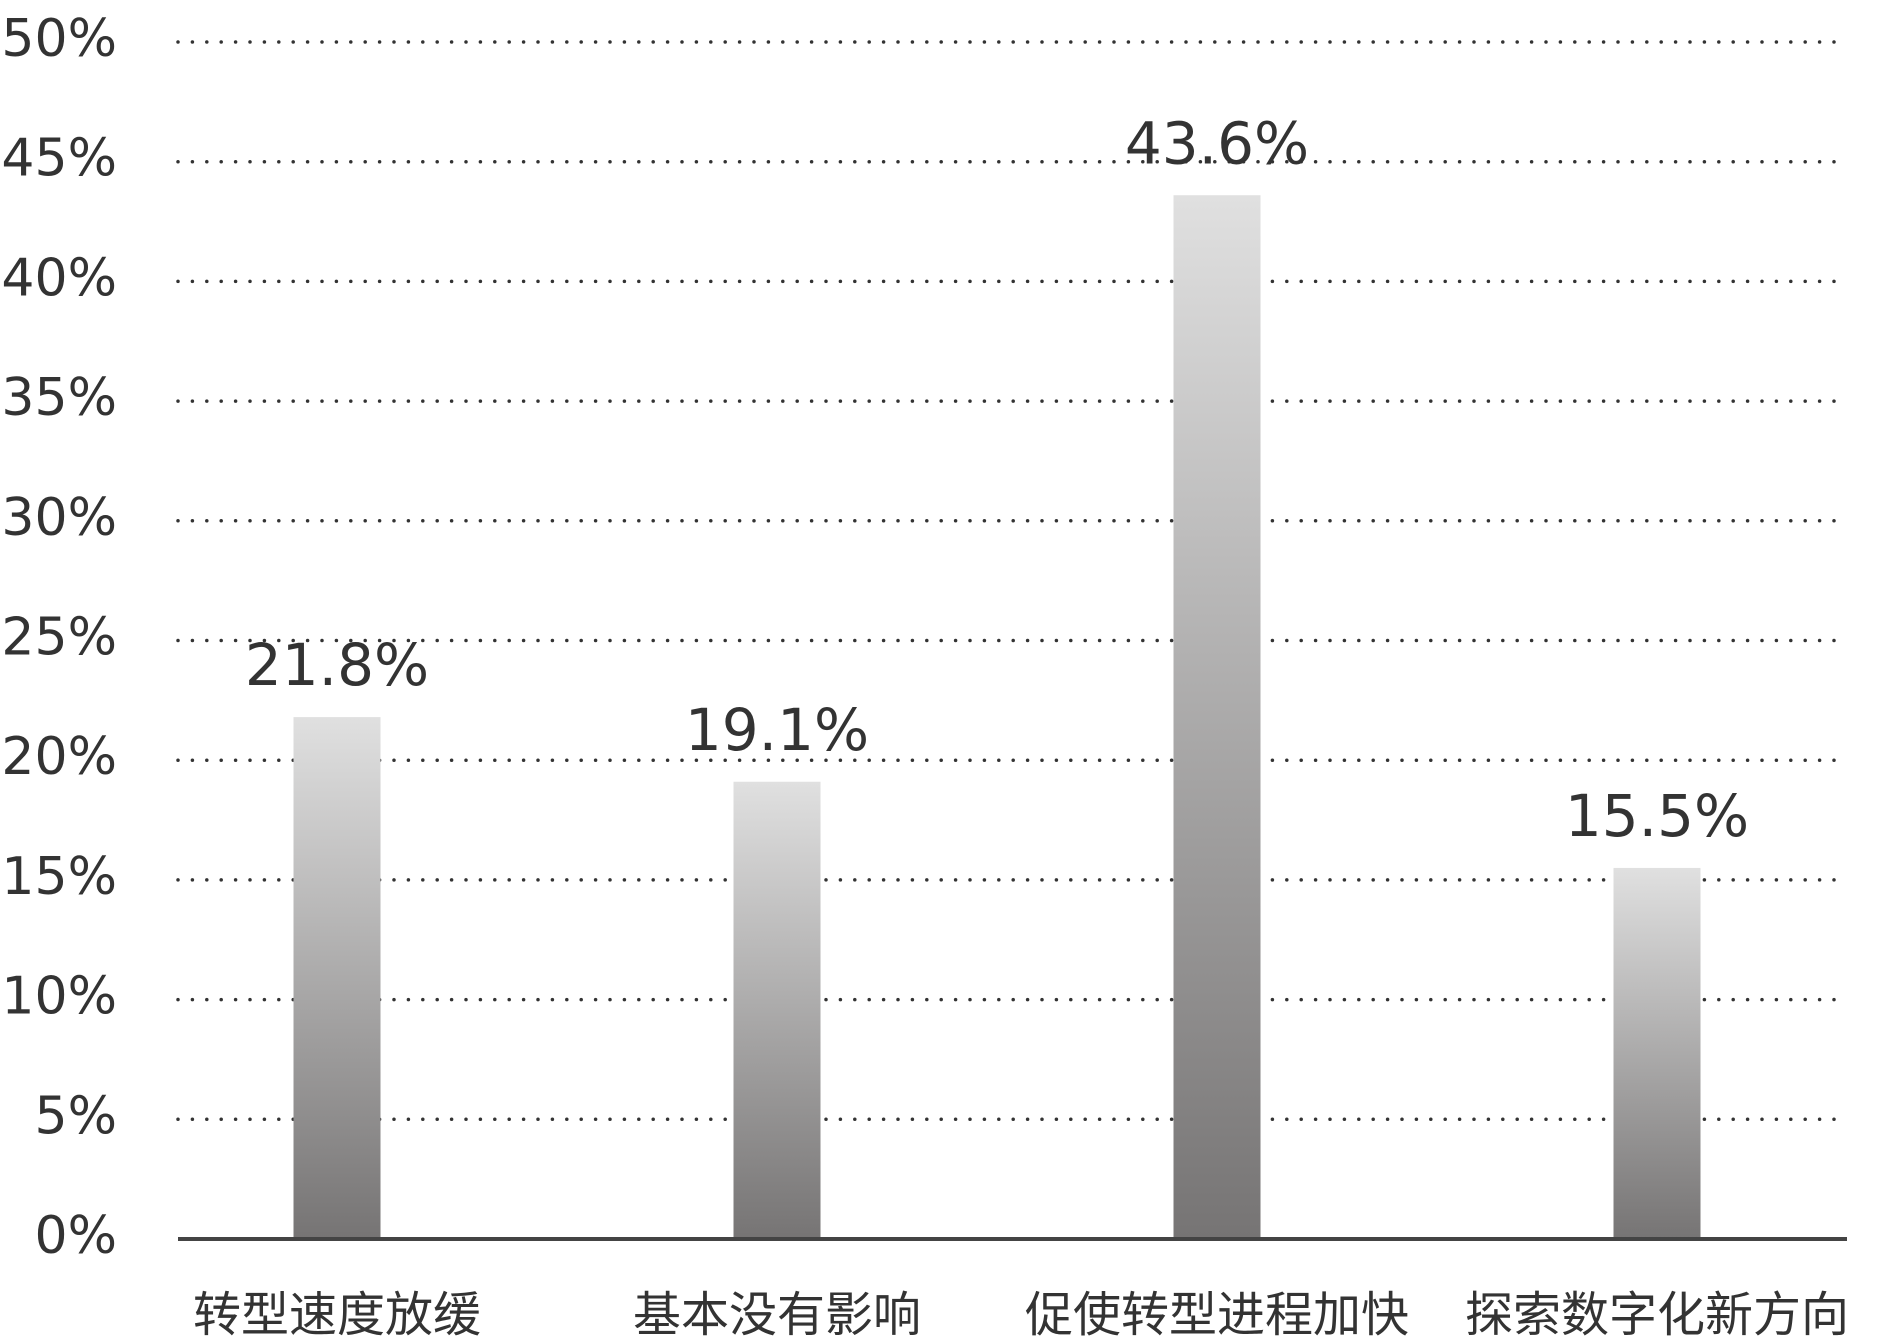  Describe the element at coordinates (59, 278) in the screenshot. I see `y-tick-label: 40%` at that location.